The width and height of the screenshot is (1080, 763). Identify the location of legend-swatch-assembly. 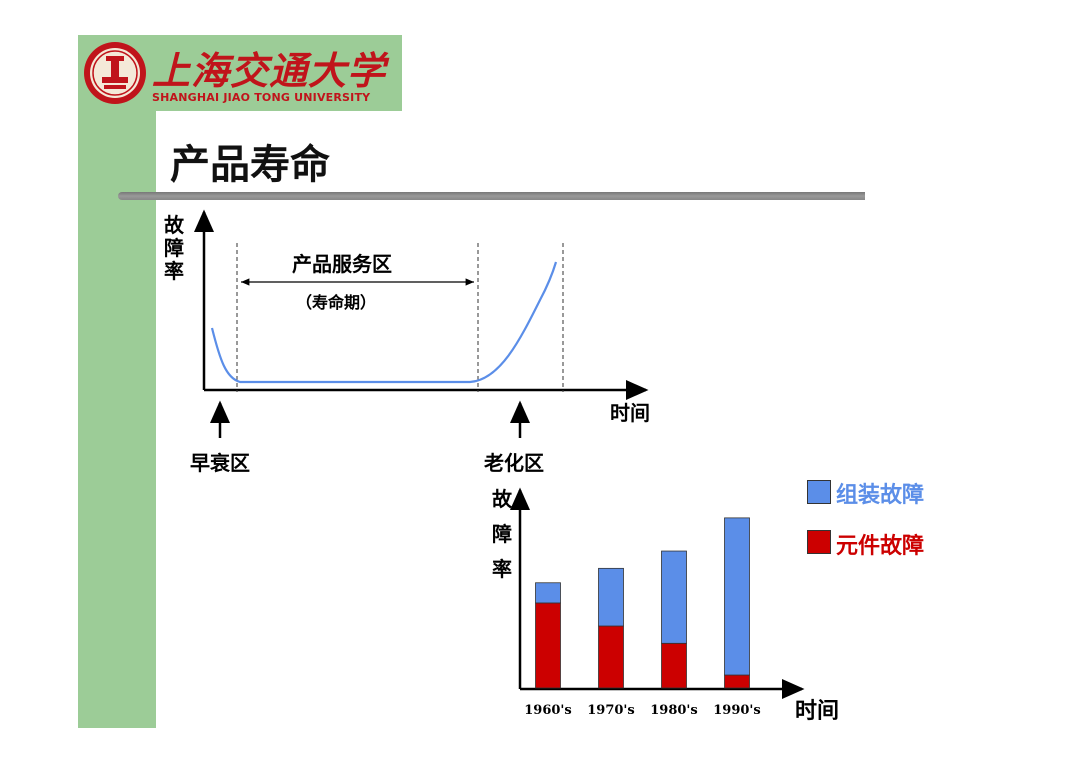
(819, 492).